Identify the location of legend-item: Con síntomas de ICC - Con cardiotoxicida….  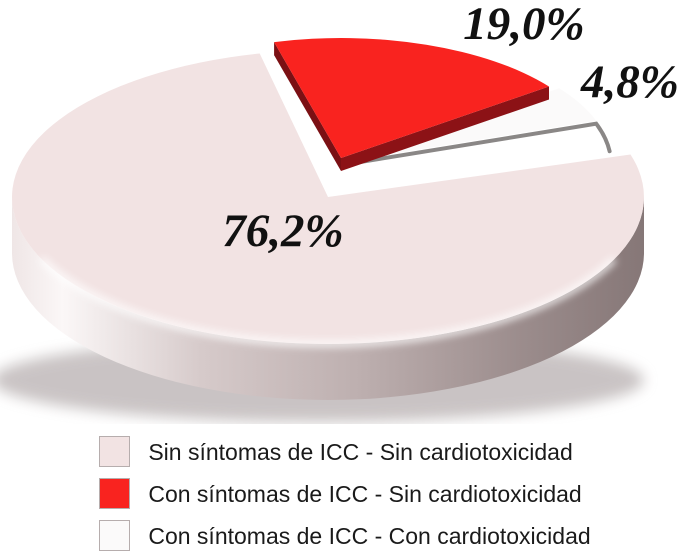
(345, 535).